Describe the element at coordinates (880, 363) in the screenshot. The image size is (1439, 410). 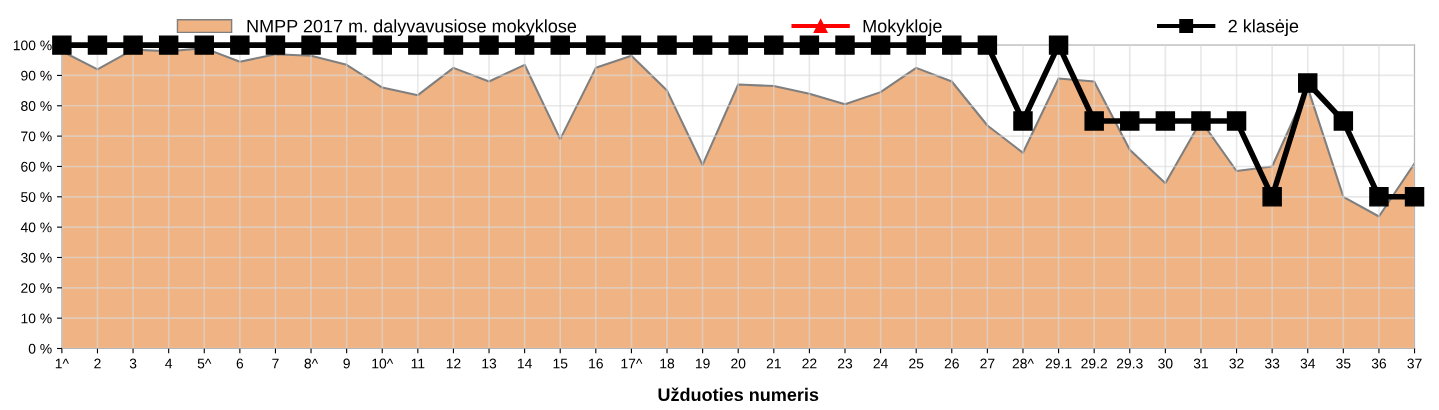
I see `x-tick-label: 24` at that location.